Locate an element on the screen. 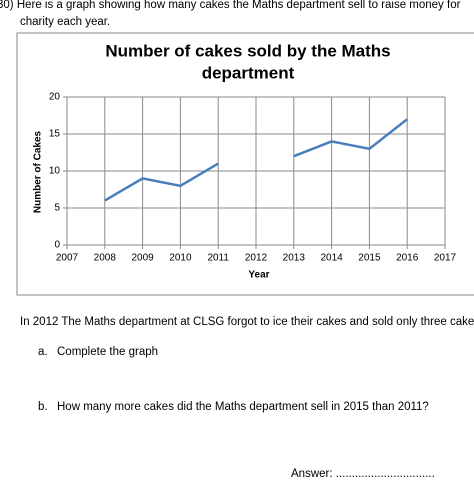  part-letter: b. is located at coordinates (43, 407).